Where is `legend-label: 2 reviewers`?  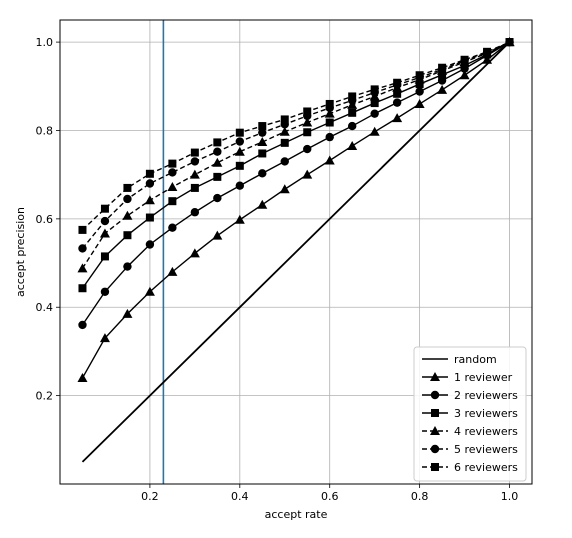 legend-label: 2 reviewers is located at coordinates (486, 395).